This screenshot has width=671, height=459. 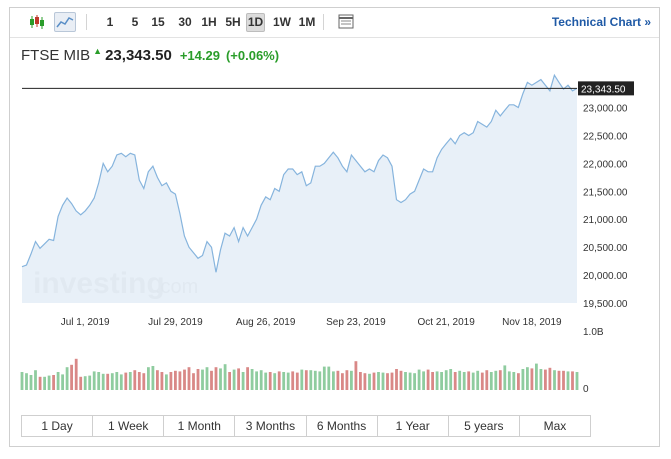 What do you see at coordinates (555, 426) in the screenshot?
I see `range-button-max: Max` at bounding box center [555, 426].